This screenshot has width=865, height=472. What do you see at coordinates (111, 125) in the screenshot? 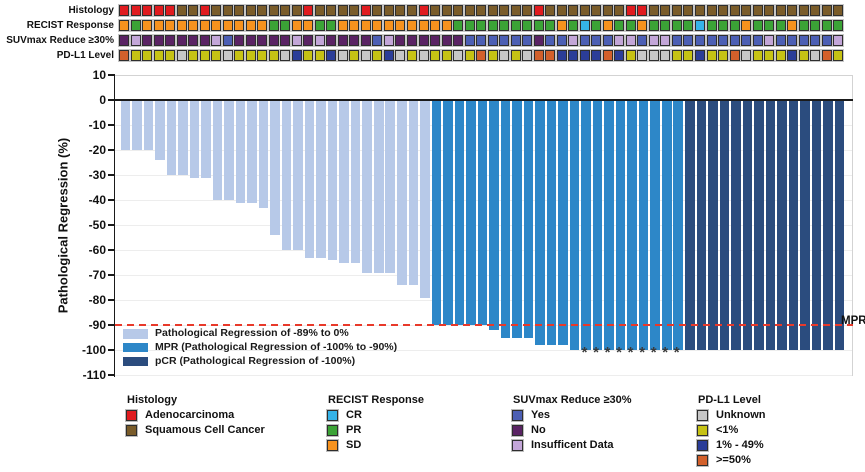
I see `y-tick-mark` at bounding box center [111, 125].